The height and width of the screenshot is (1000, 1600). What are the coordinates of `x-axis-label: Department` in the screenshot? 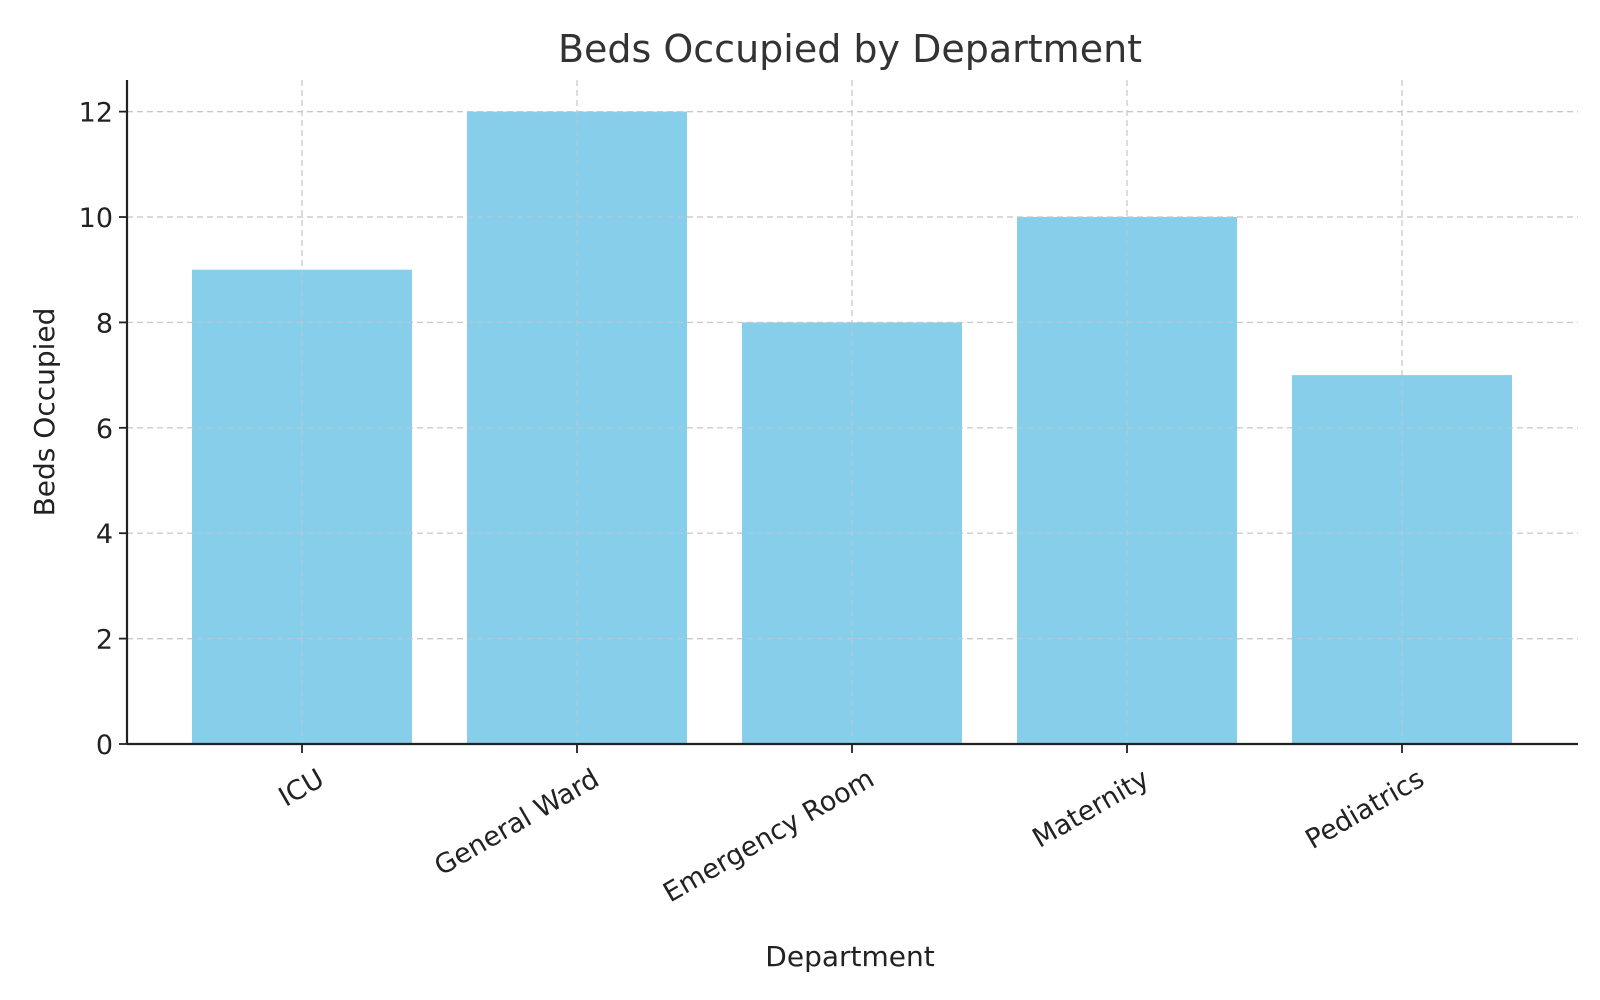 It's located at (849, 956).